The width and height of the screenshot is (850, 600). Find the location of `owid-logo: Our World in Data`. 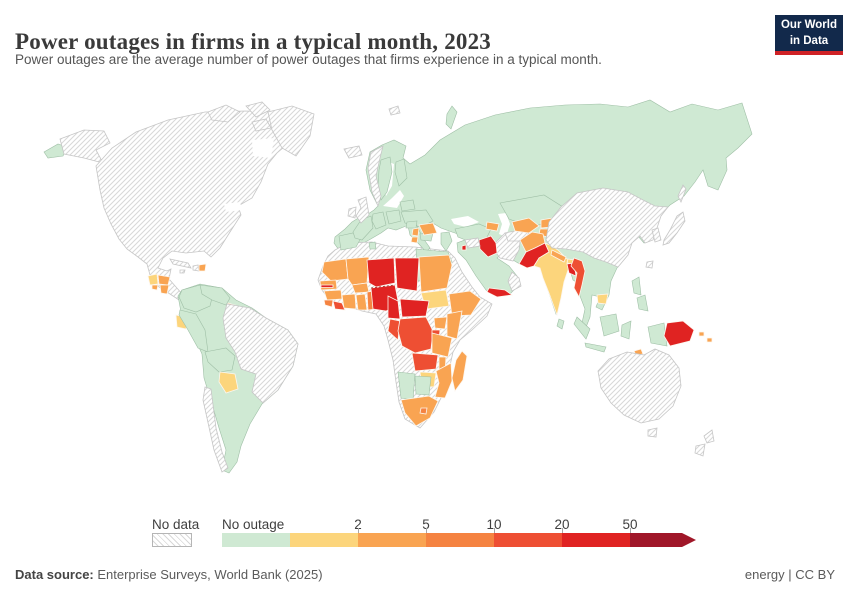

owid-logo: Our World in Data is located at coordinates (809, 35).